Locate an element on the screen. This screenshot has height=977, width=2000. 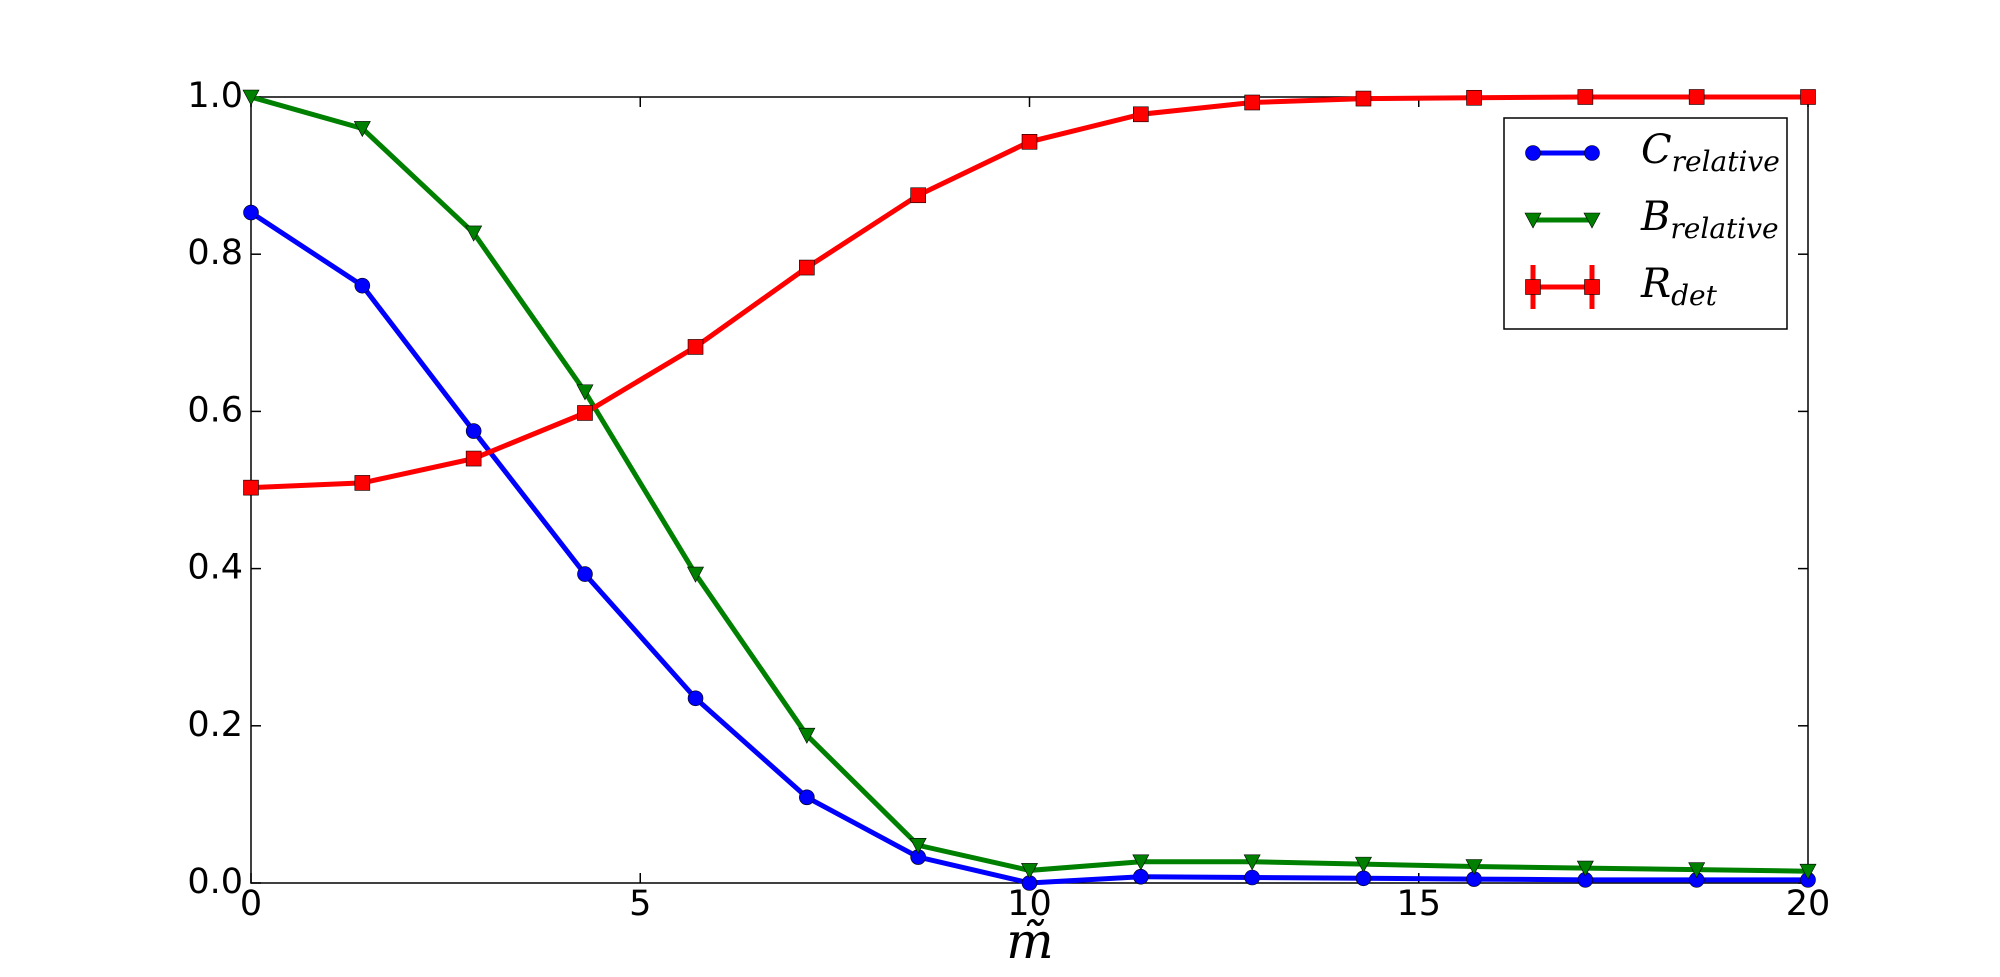
legend-name: R is located at coordinates (1655, 284).